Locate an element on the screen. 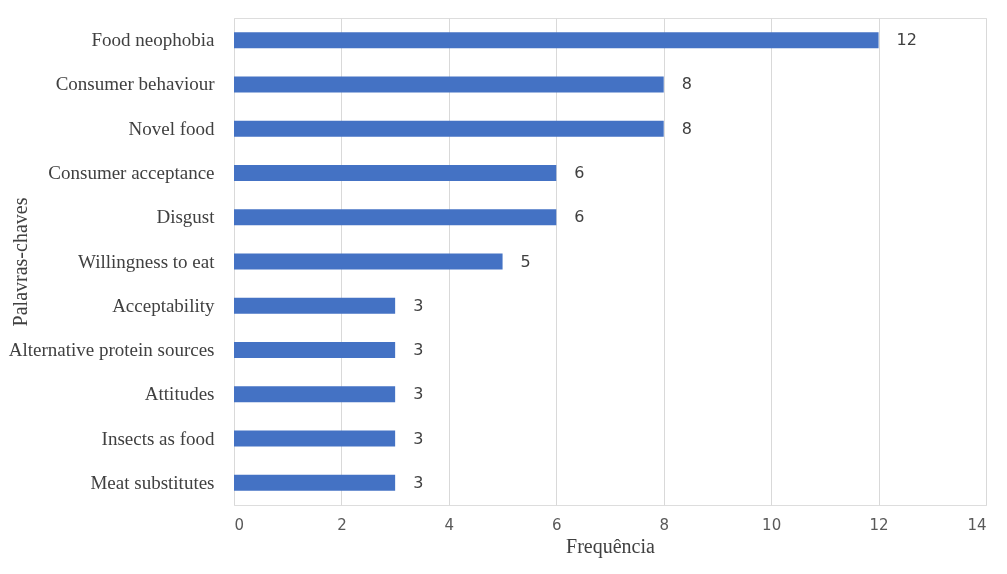 The width and height of the screenshot is (1007, 574). x-tick-label: 0 is located at coordinates (239, 524).